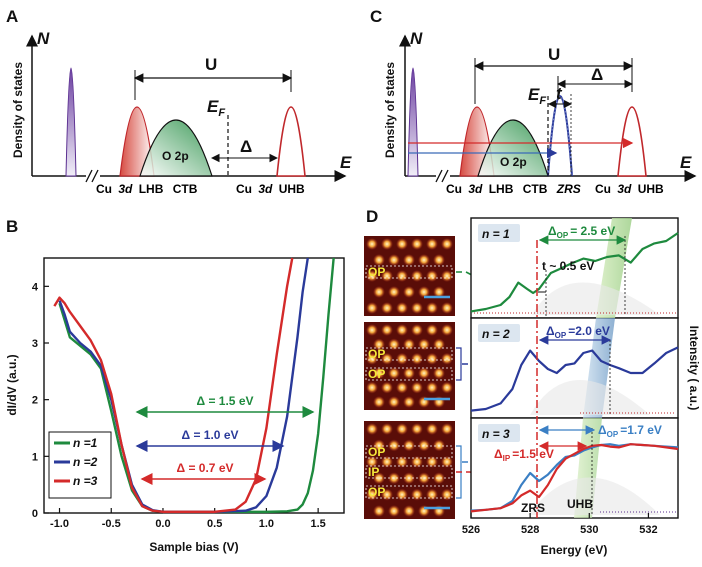 This screenshot has height=567, width=702. What do you see at coordinates (292, 189) in the screenshot?
I see `band-label: UHB` at bounding box center [292, 189].